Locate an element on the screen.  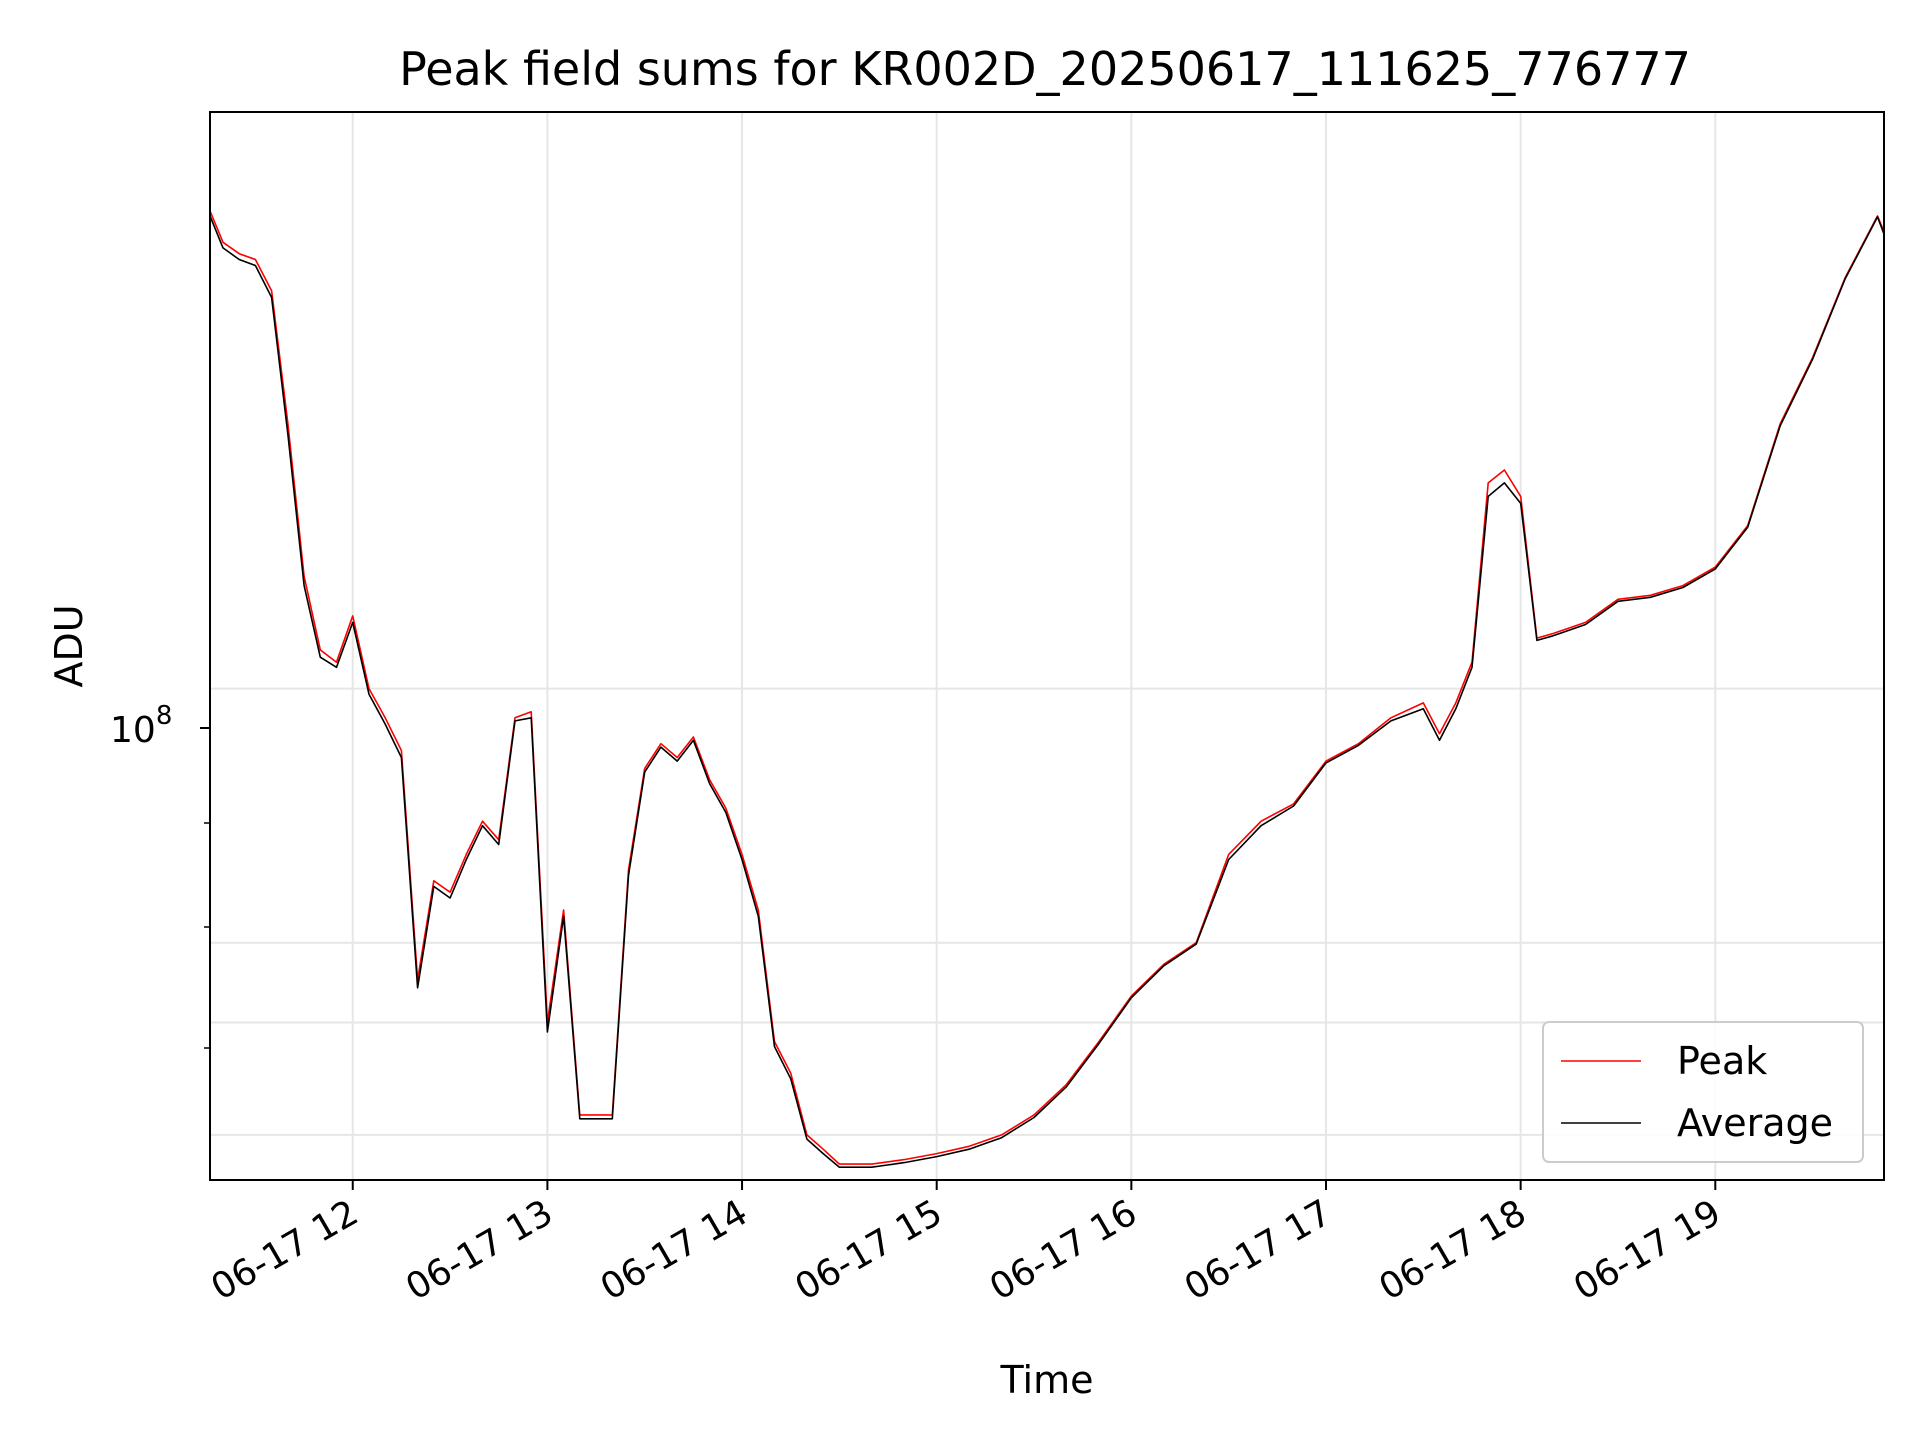
legend-label-average: Average is located at coordinates (1755, 1123).